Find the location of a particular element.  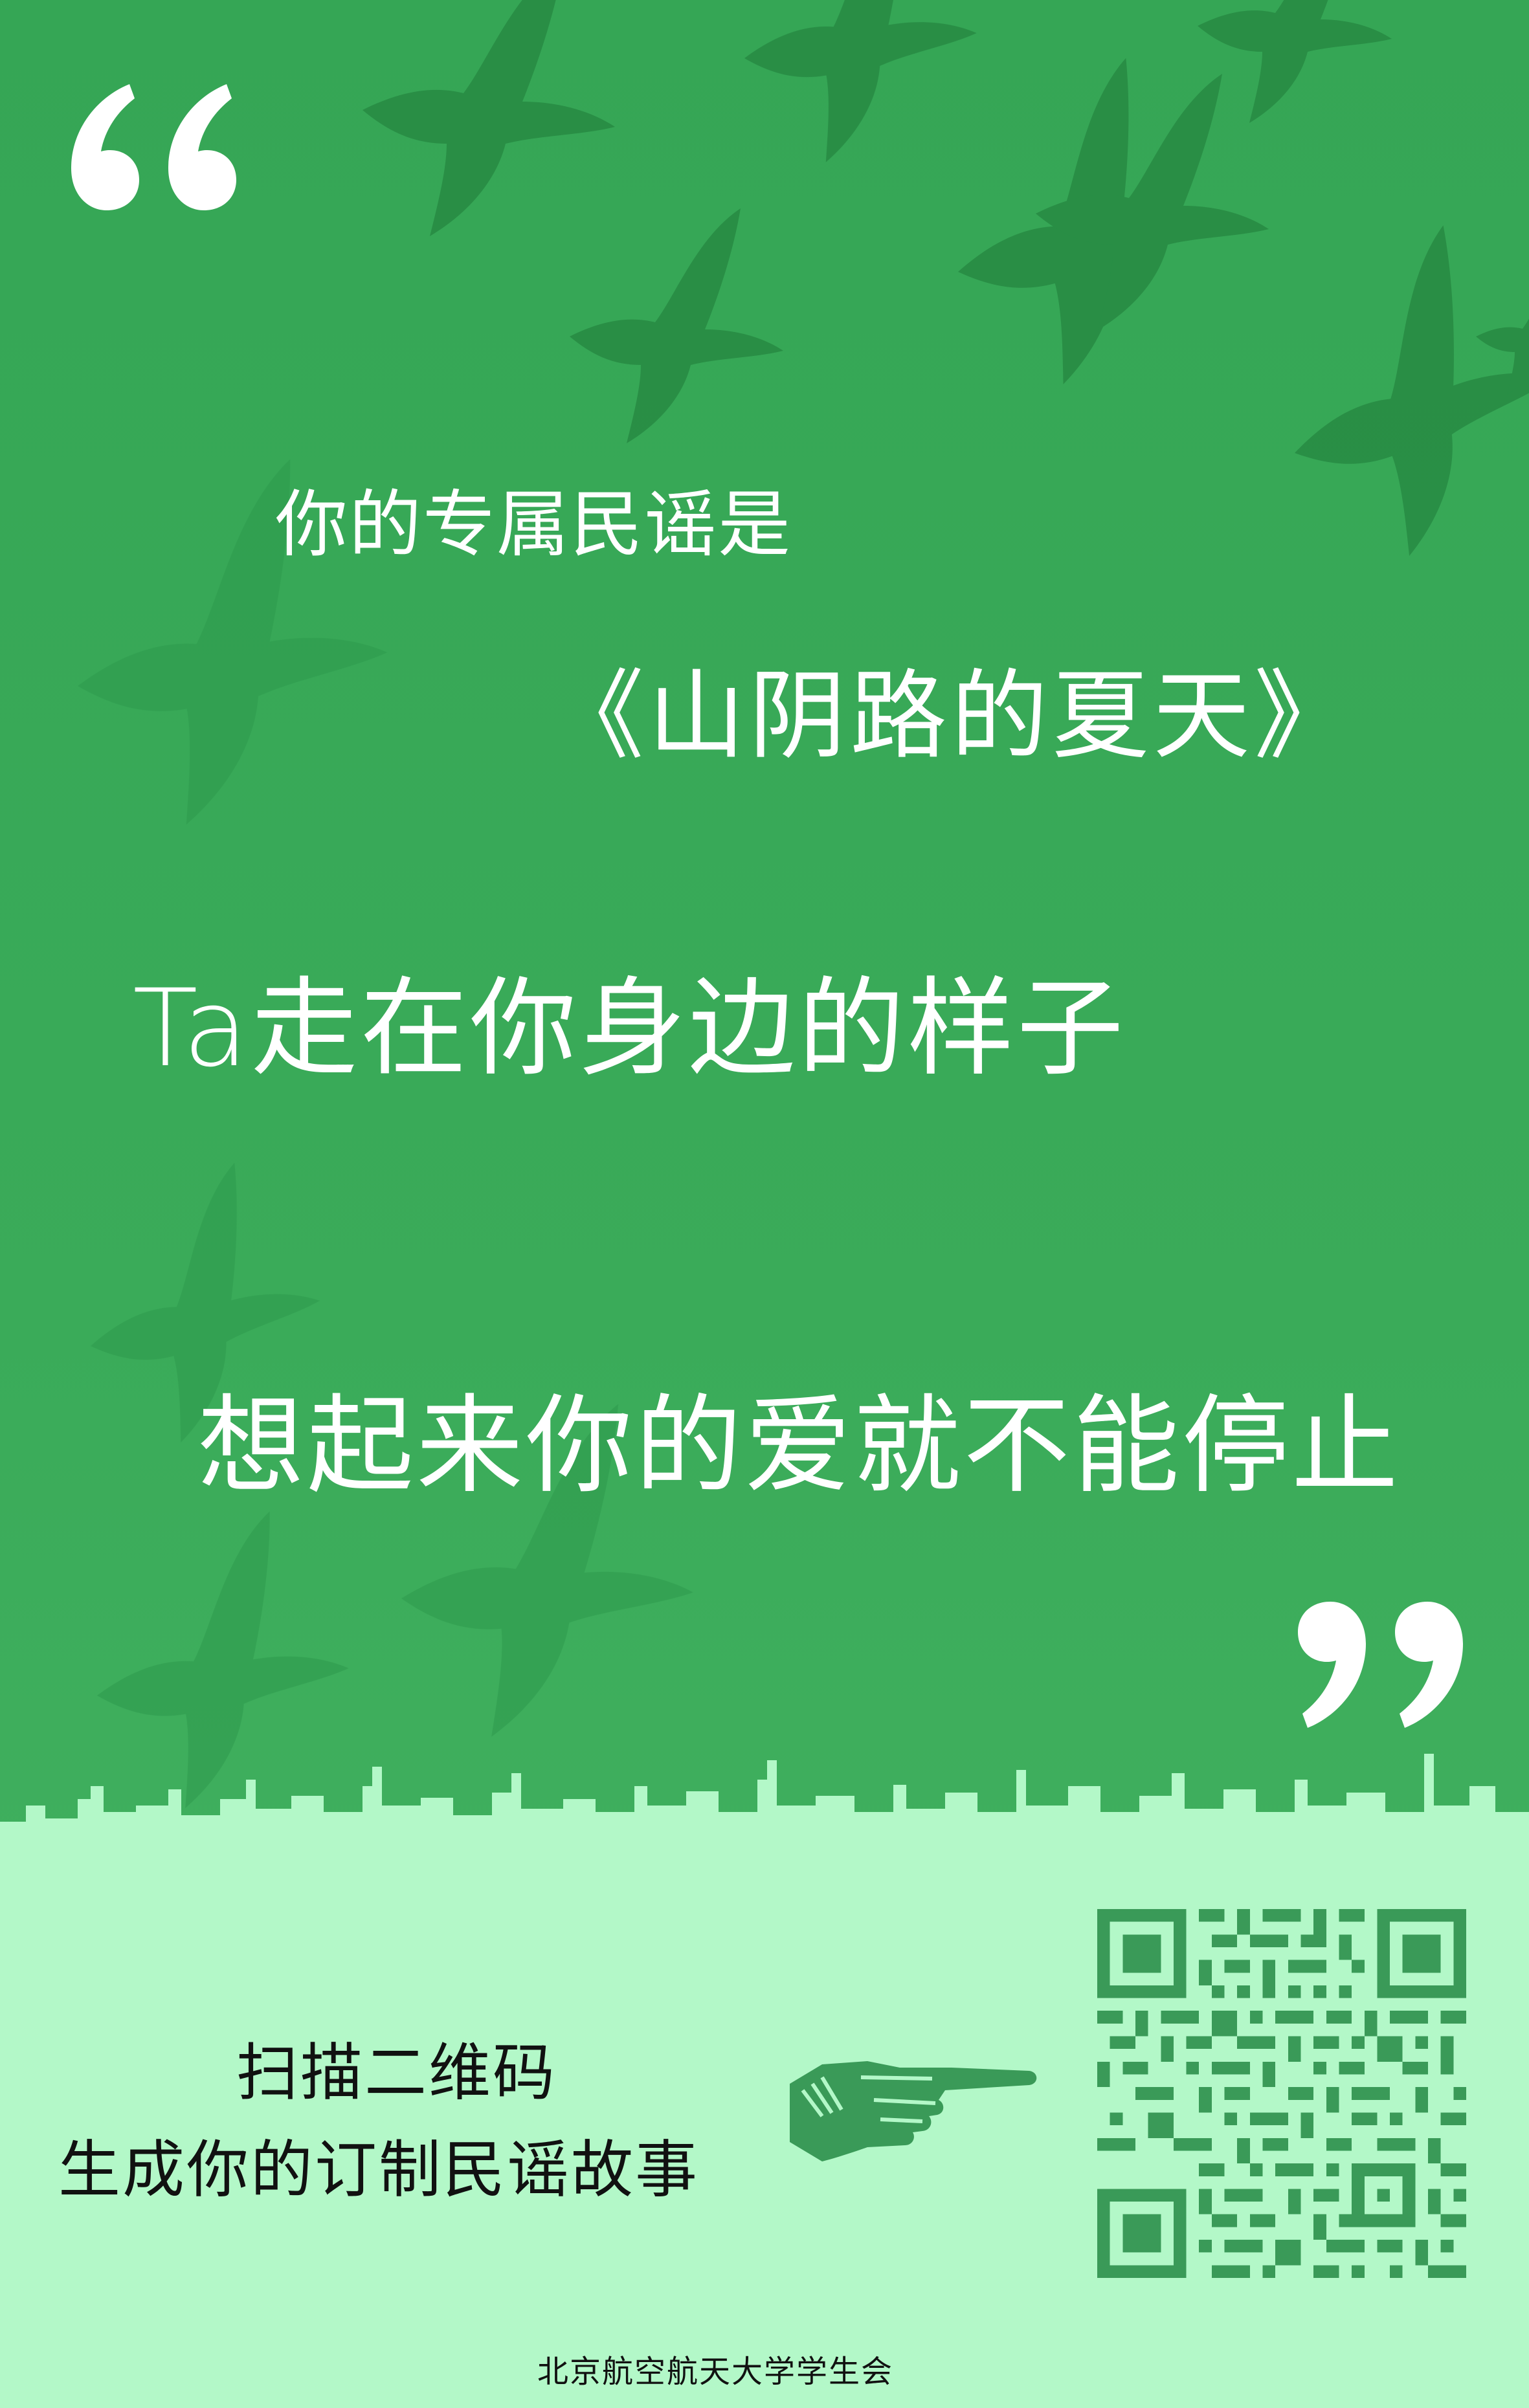

lyric-line-2: 想起来你的爱就不能停止 is located at coordinates (799, 1446).